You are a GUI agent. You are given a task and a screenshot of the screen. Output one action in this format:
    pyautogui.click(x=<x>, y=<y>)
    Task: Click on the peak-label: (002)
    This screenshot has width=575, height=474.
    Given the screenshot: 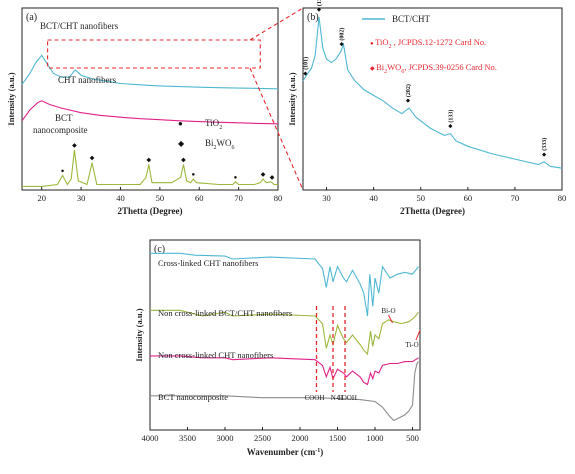 What is the action you would take?
    pyautogui.click(x=342, y=34)
    